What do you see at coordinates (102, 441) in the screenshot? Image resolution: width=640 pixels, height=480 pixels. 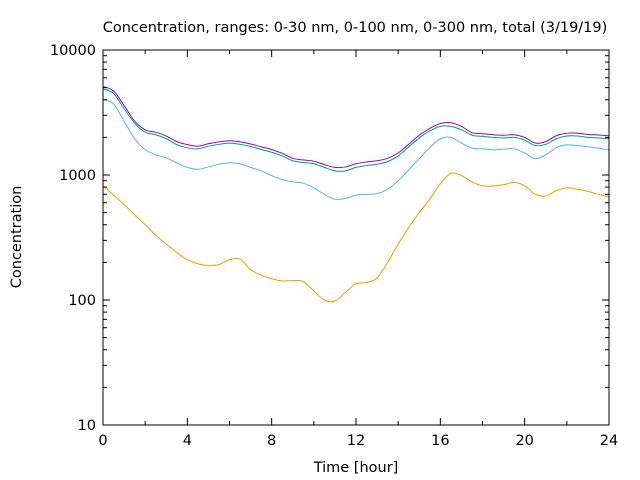 I see `x-tick-label: 0` at bounding box center [102, 441].